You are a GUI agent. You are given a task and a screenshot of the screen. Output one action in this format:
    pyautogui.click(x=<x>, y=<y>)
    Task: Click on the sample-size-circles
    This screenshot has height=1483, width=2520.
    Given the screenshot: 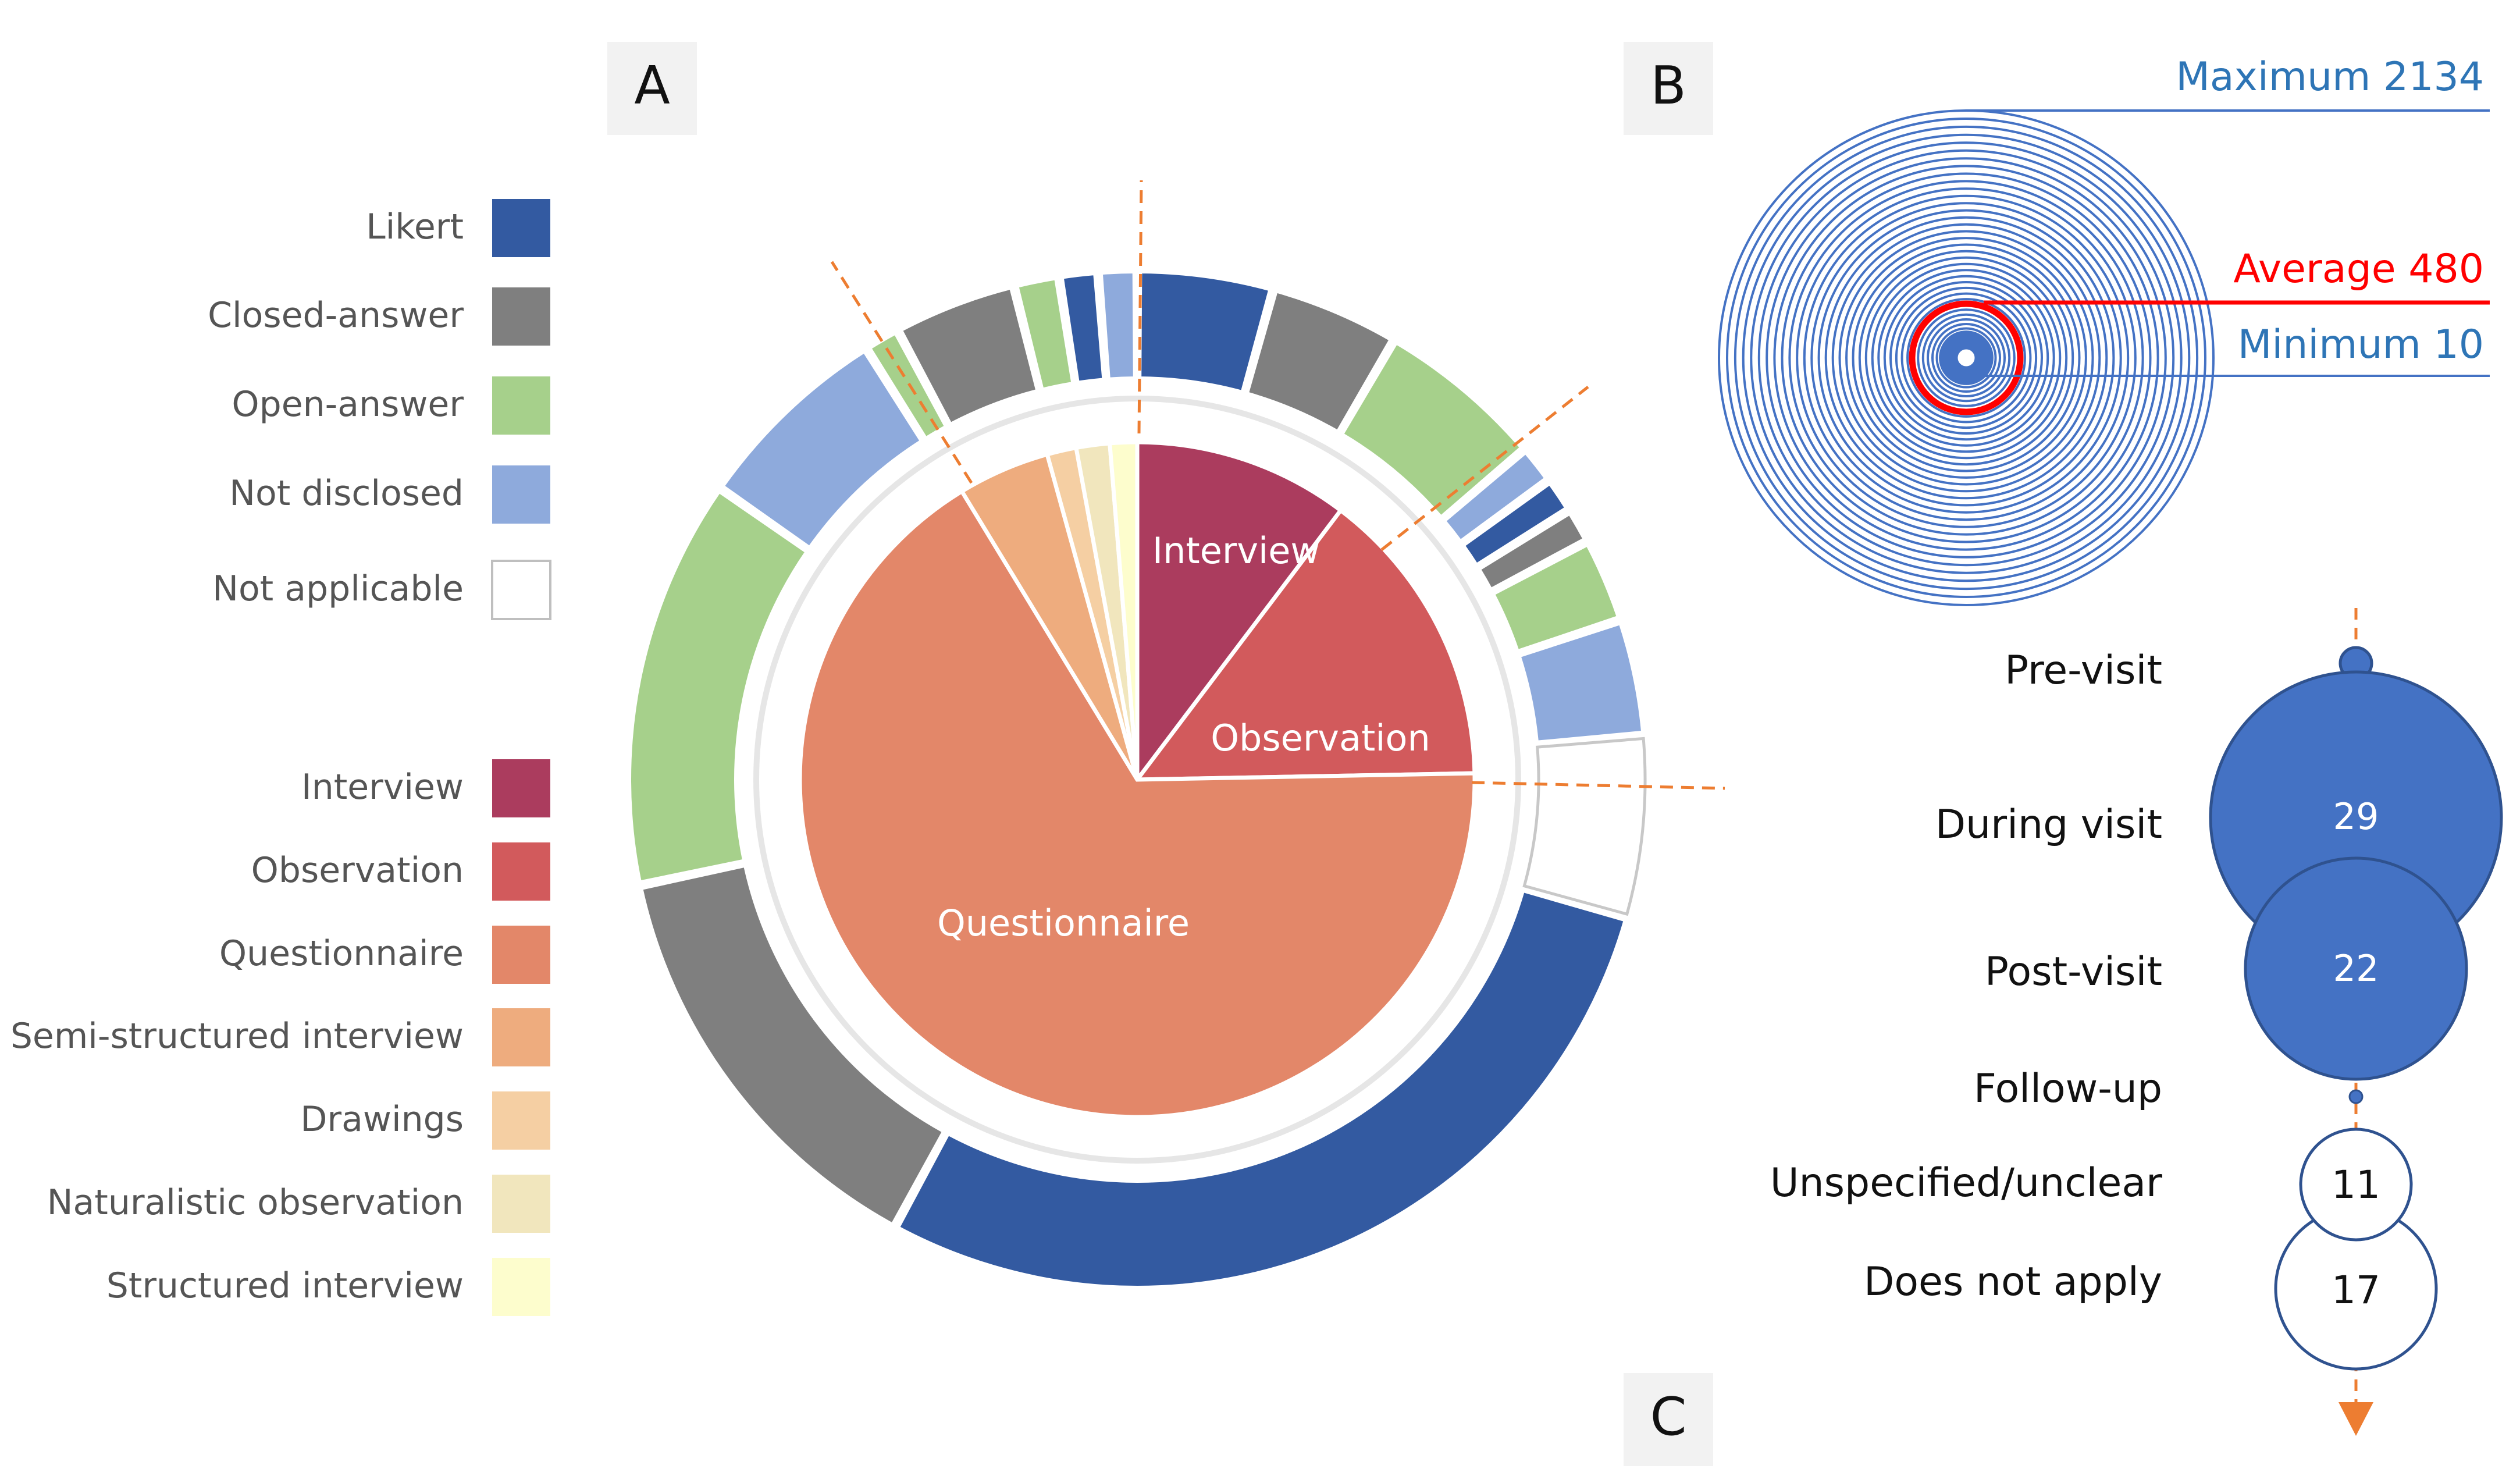 What is the action you would take?
    pyautogui.click(x=1967, y=357)
    